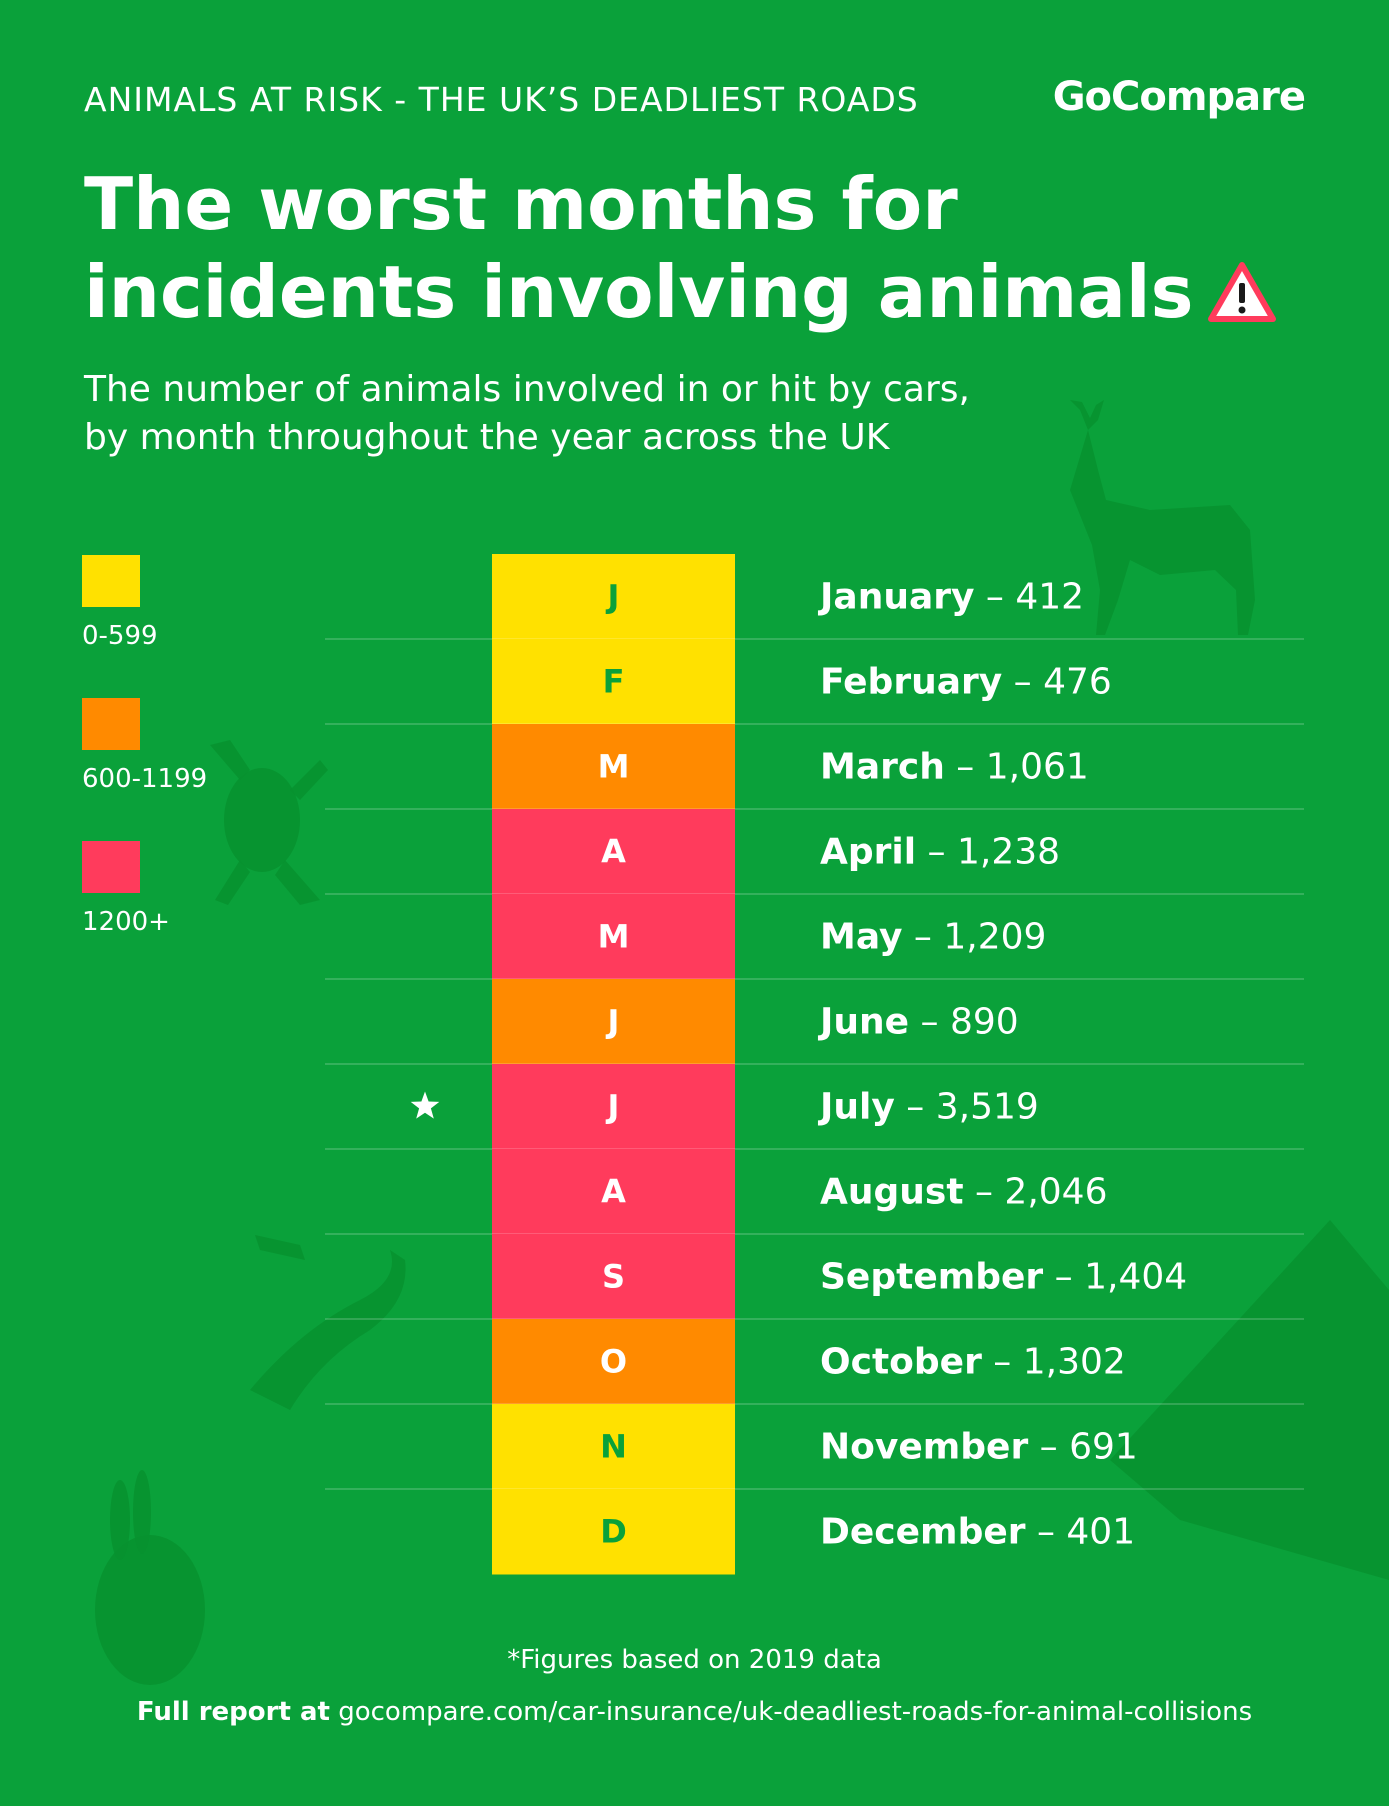 The width and height of the screenshot is (1389, 1806). I want to click on legend-swatch-high, so click(111, 867).